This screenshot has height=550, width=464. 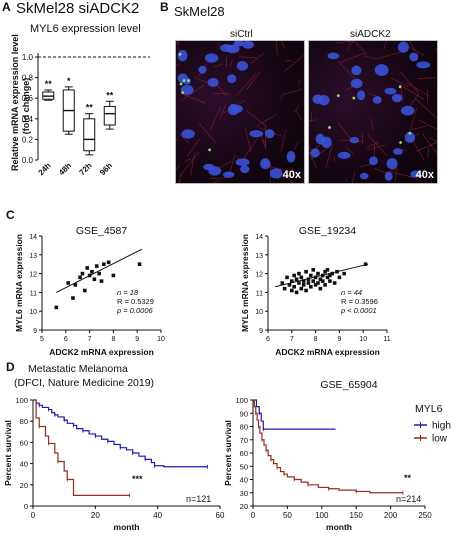 What do you see at coordinates (26, 506) in the screenshot?
I see `y-tick-label: 0` at bounding box center [26, 506].